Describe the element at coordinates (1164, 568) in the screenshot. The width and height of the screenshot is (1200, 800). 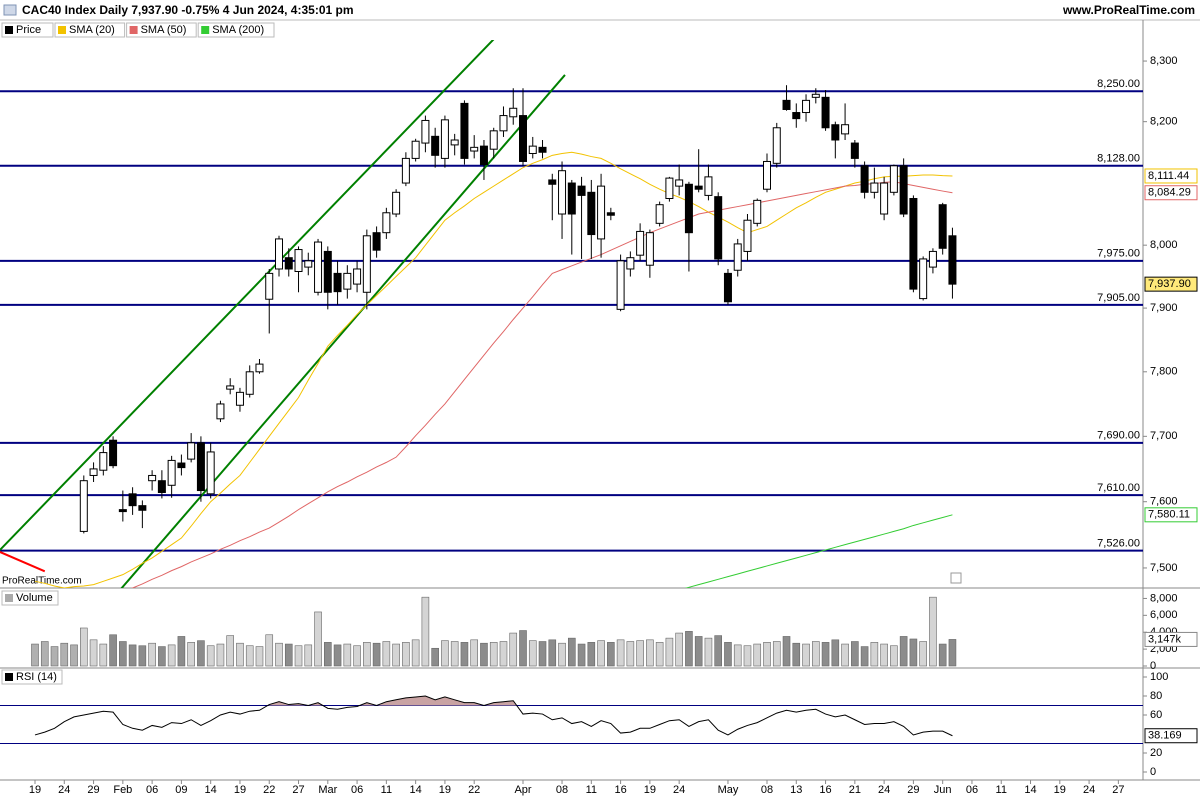
I see `y-tick-label: 7,500` at that location.